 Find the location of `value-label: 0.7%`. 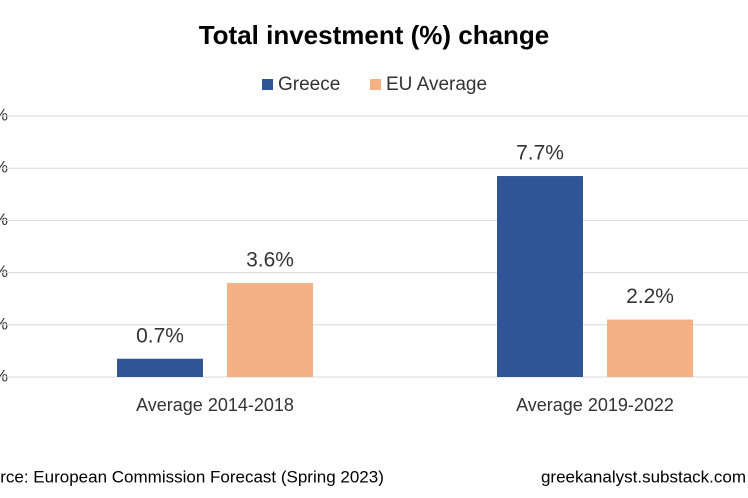

value-label: 0.7% is located at coordinates (160, 335).